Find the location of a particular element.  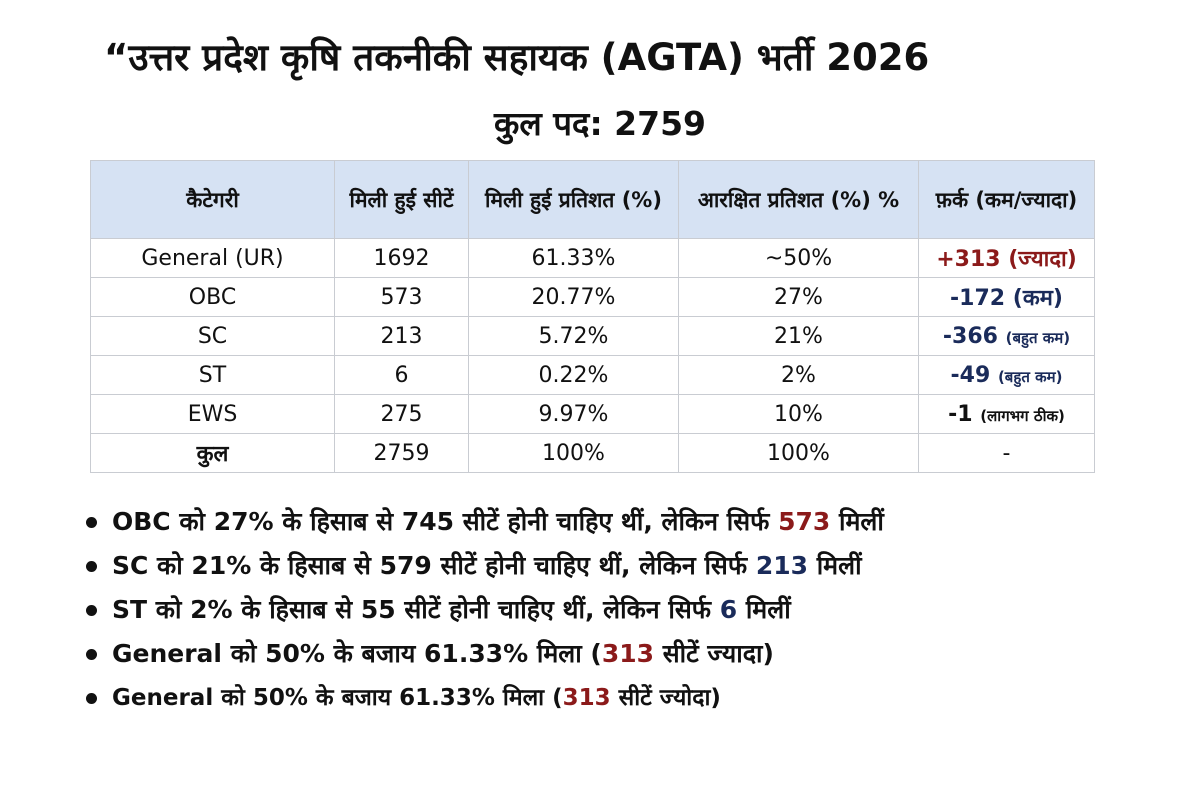

cell-seats: 213 is located at coordinates (401, 336).